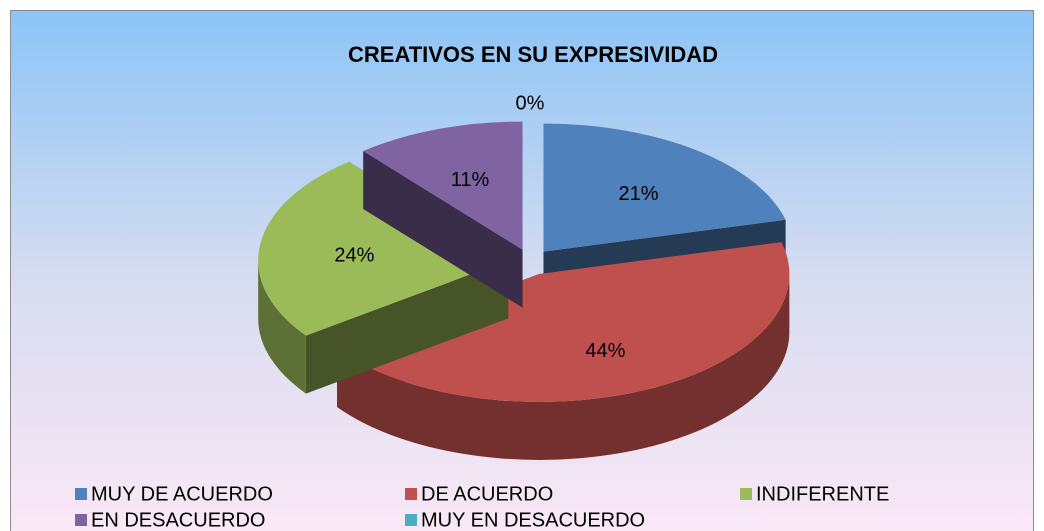  I want to click on chart-title: CREATIVOS EN SU EXPRESIVIDAD, so click(533, 54).